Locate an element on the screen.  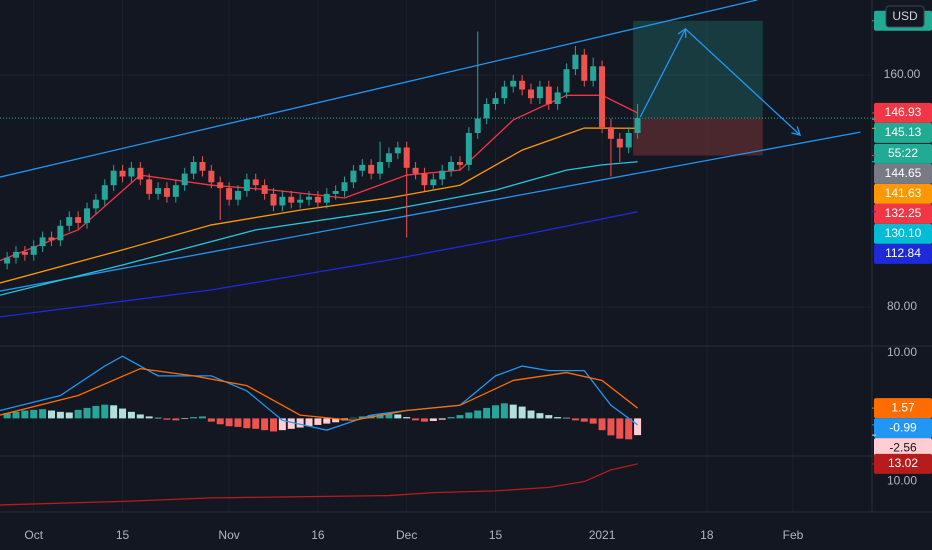
x-tick-label: Nov is located at coordinates (228, 535).